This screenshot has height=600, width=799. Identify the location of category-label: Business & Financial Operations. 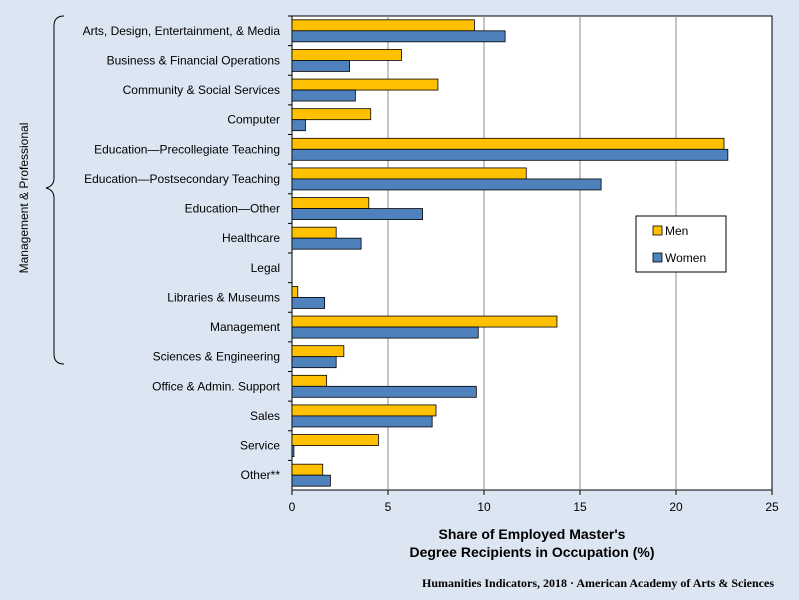
(193, 60).